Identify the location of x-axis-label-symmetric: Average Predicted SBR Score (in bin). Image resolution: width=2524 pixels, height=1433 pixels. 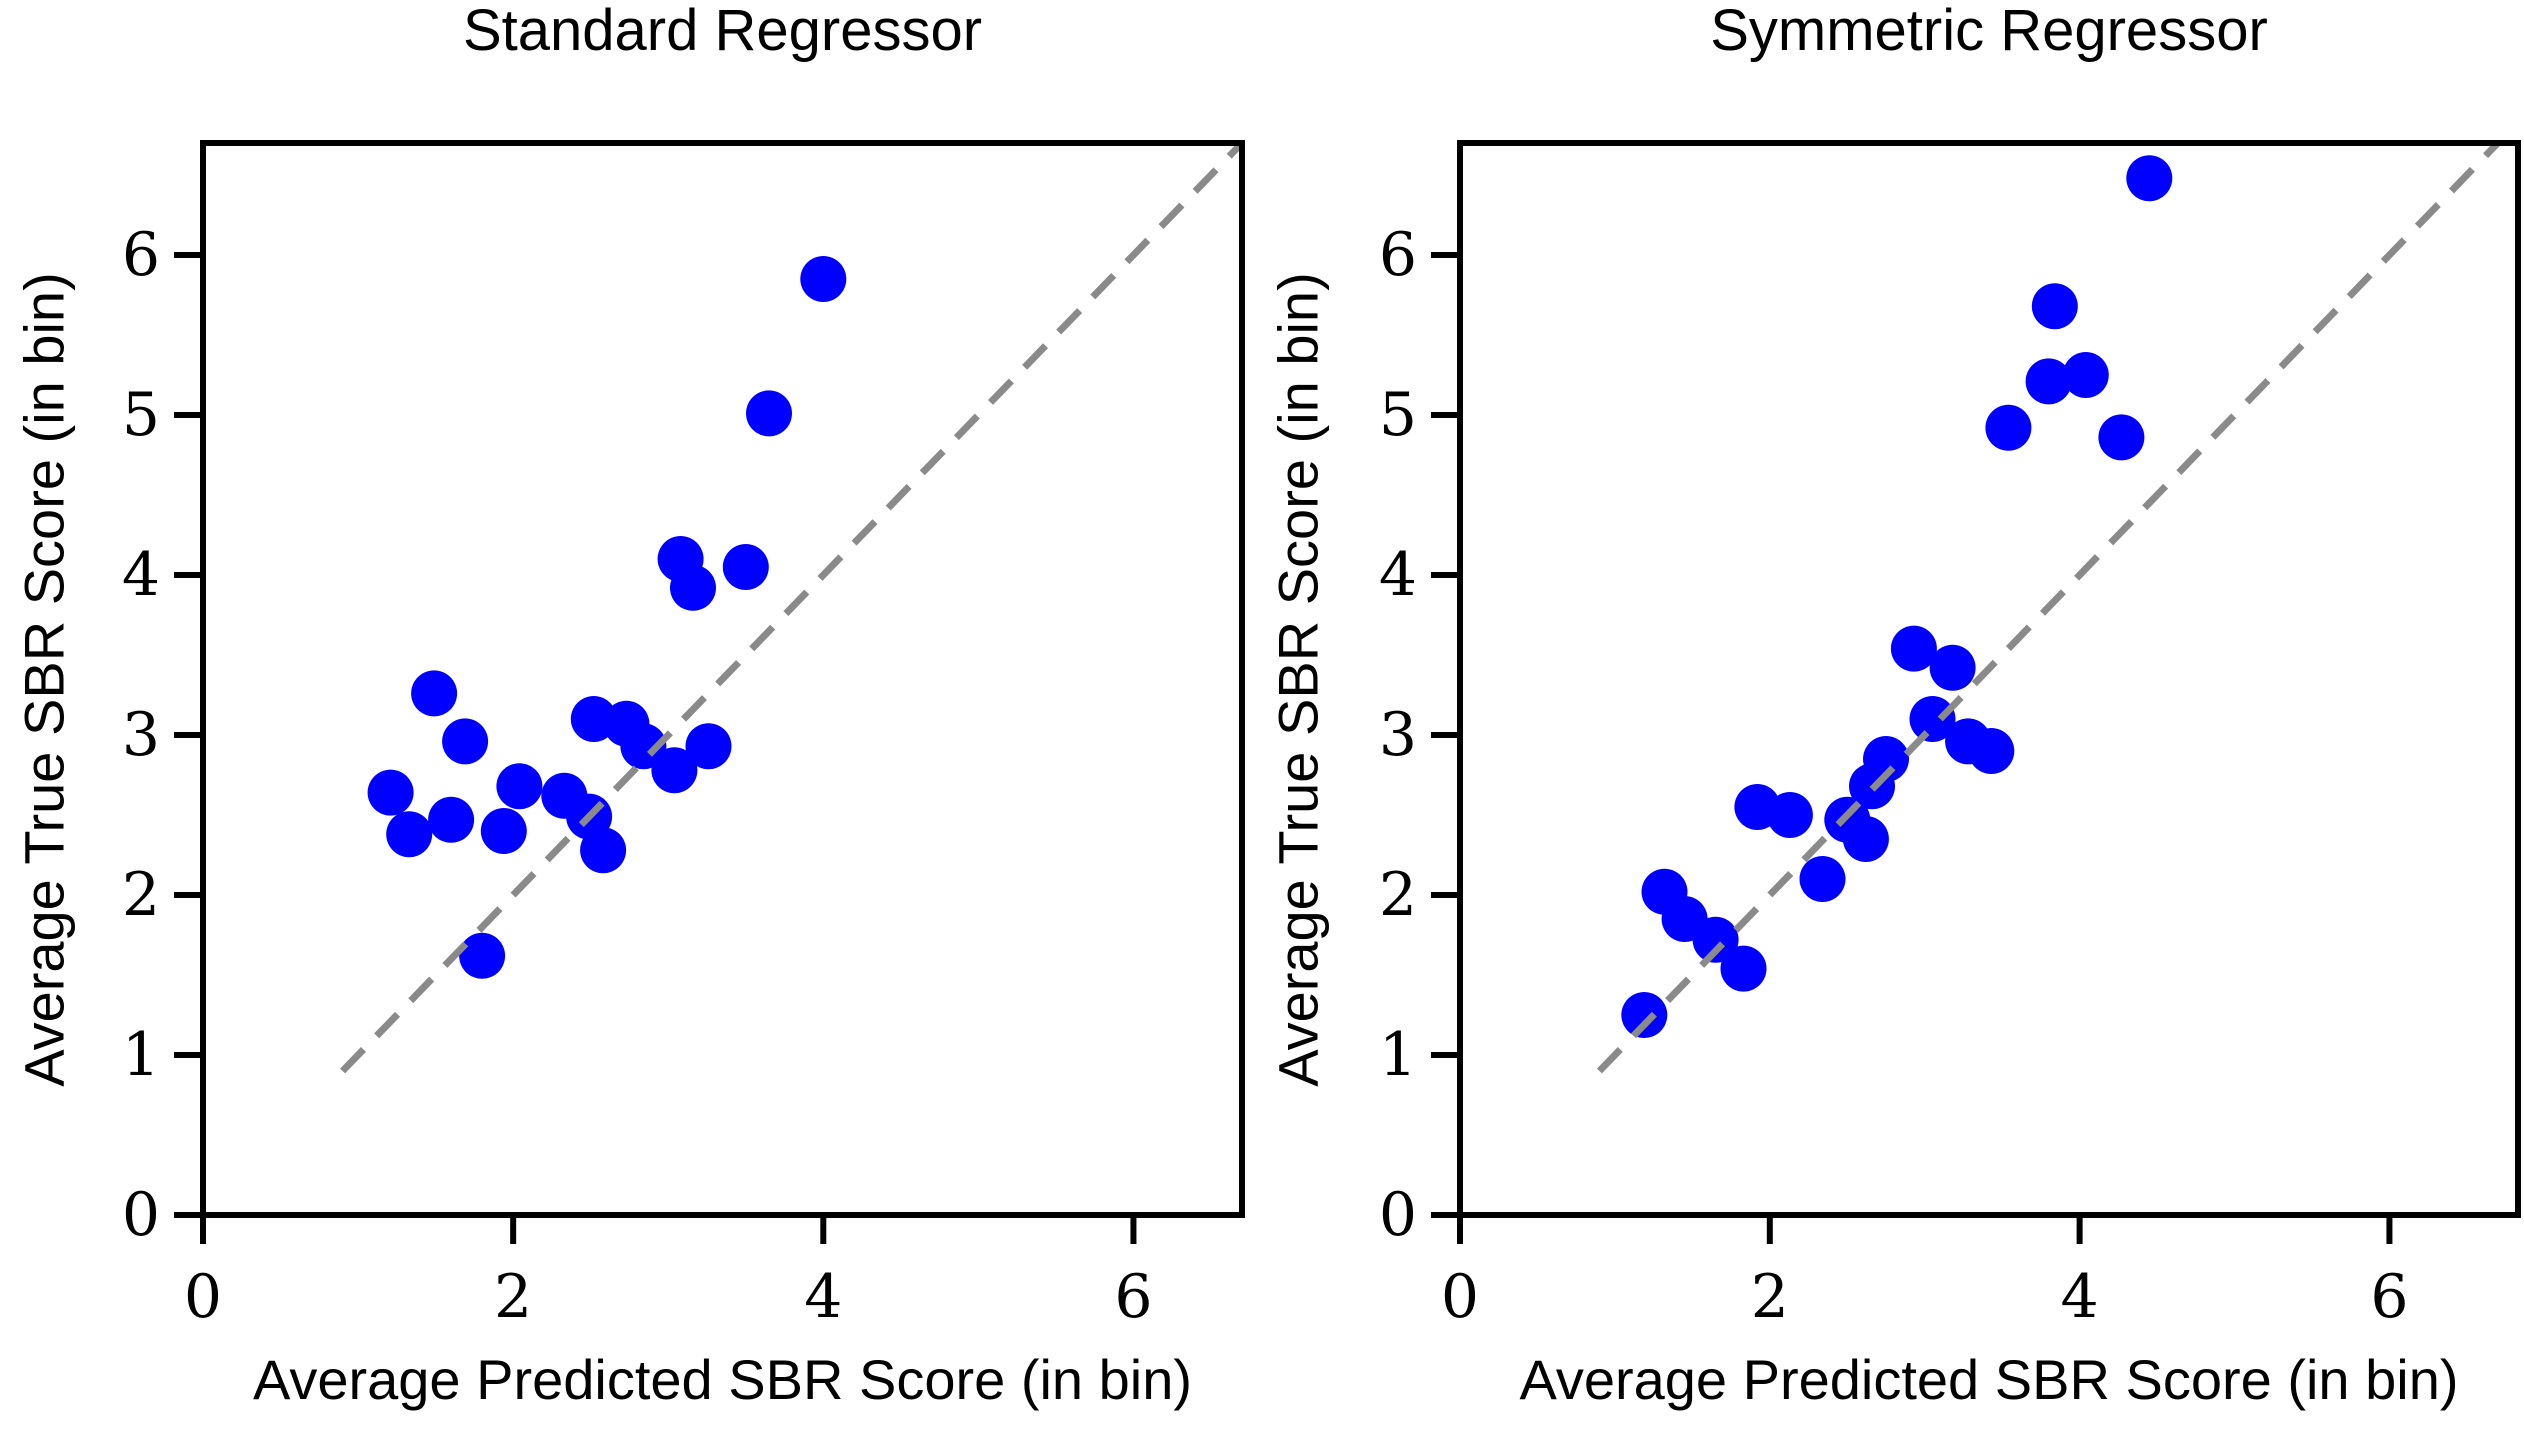
(1989, 1379).